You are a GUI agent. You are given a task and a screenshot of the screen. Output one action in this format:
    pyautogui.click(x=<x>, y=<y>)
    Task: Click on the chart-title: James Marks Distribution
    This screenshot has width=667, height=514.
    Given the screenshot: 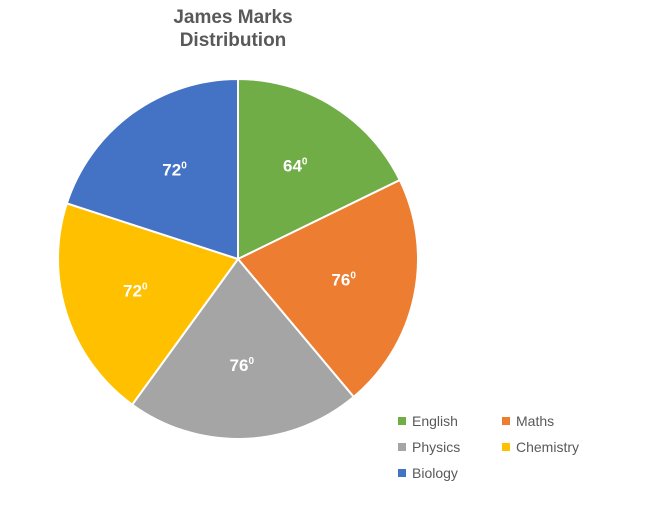 What is the action you would take?
    pyautogui.click(x=233, y=29)
    